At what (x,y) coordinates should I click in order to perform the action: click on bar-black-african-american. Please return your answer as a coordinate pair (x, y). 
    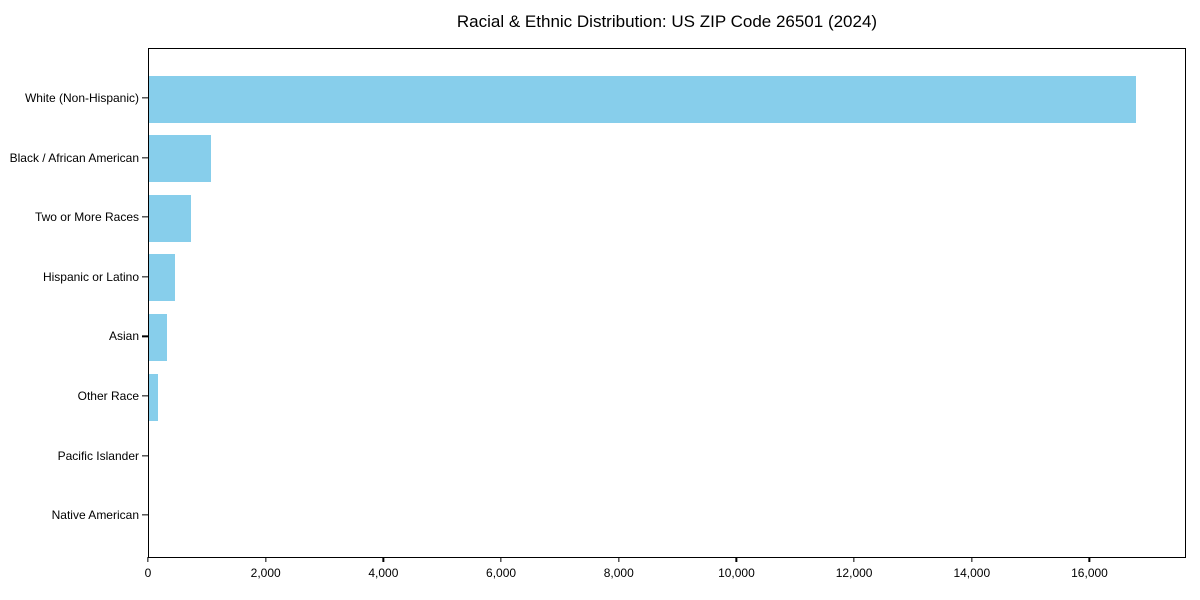
    Looking at the image, I should click on (180, 159).